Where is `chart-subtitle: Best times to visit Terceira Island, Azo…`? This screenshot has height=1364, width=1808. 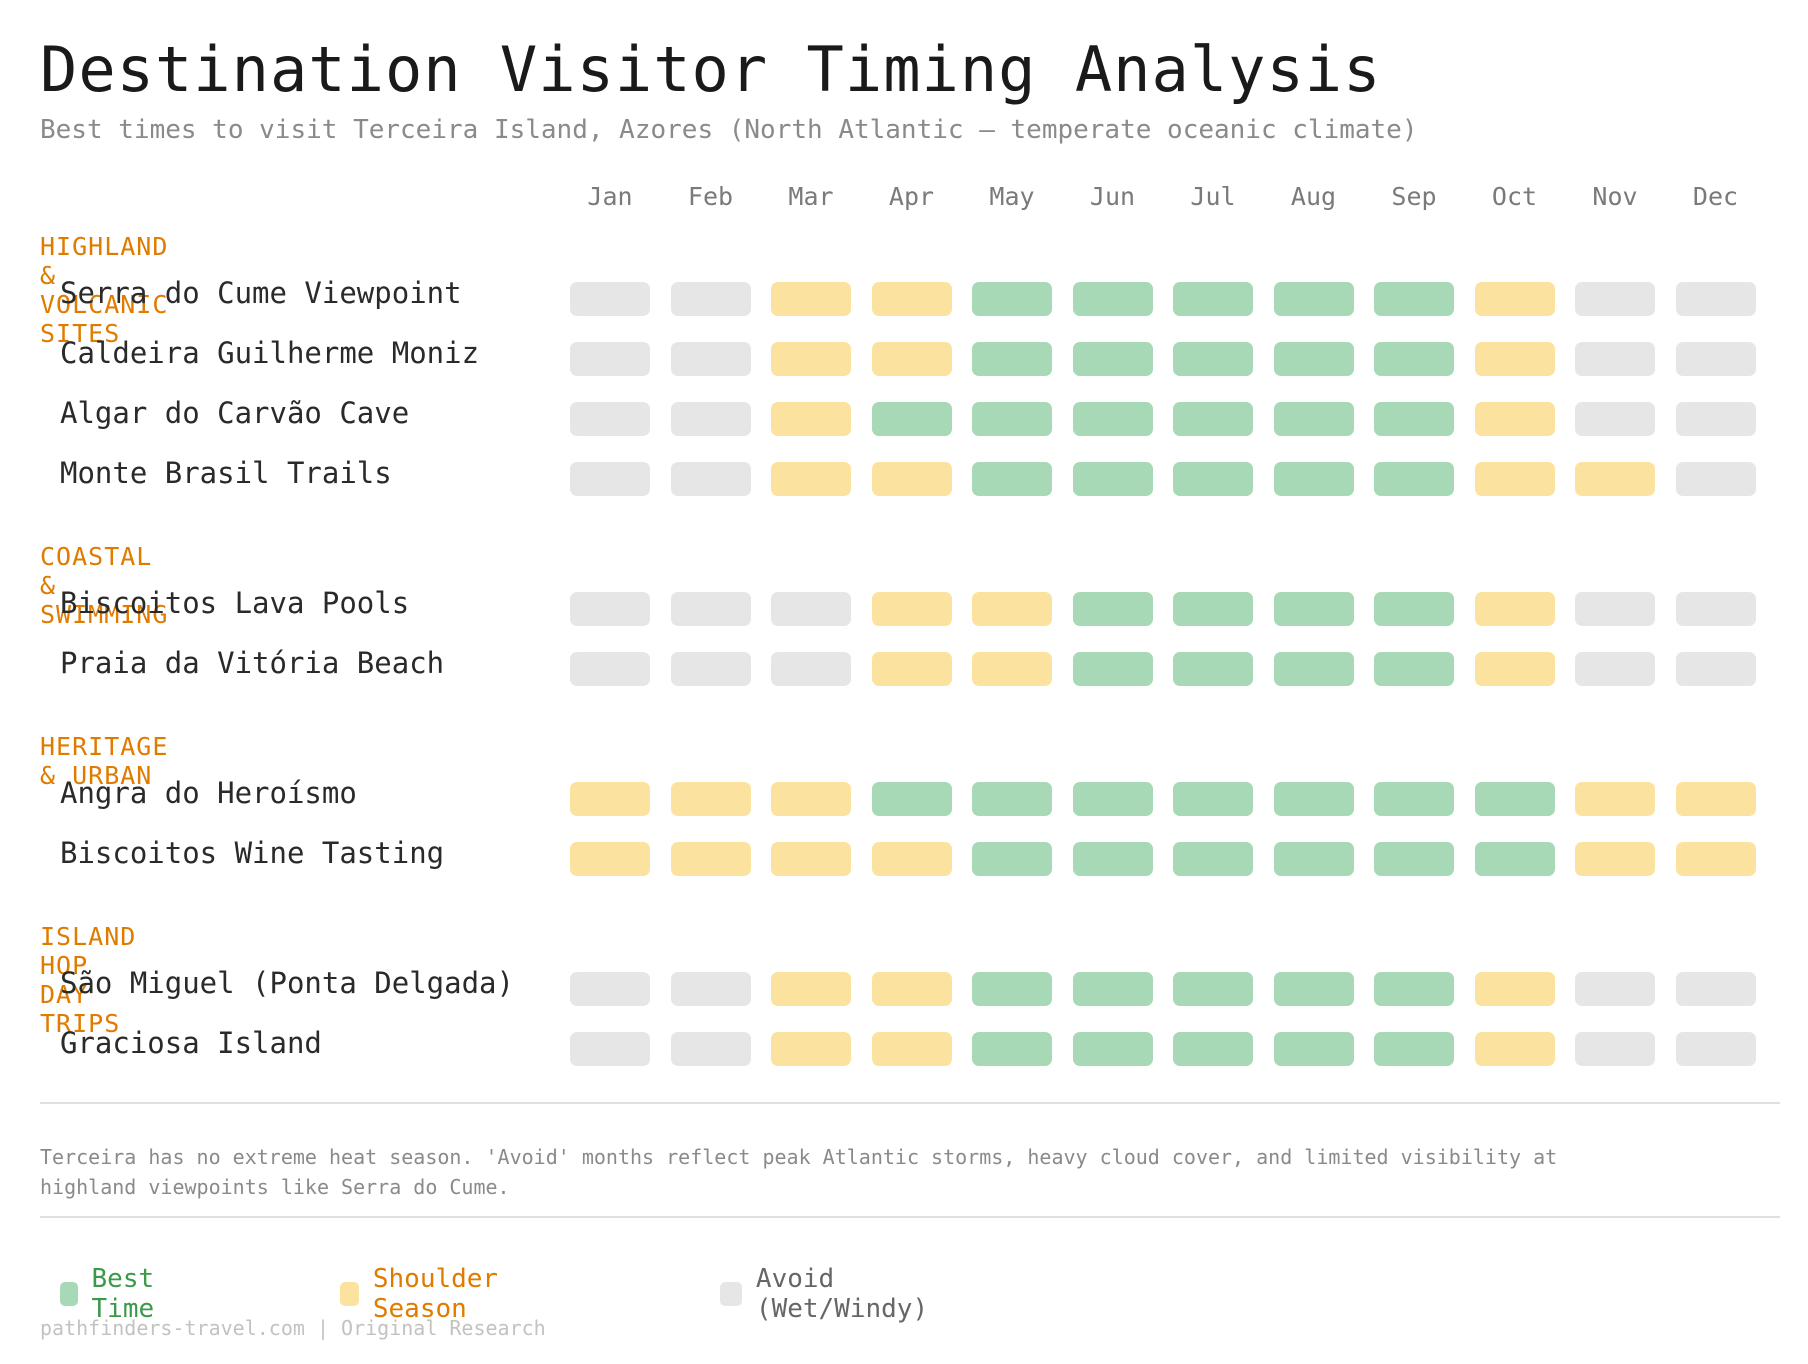
chart-subtitle: Best times to visit Terceira Island, Azo… is located at coordinates (729, 130).